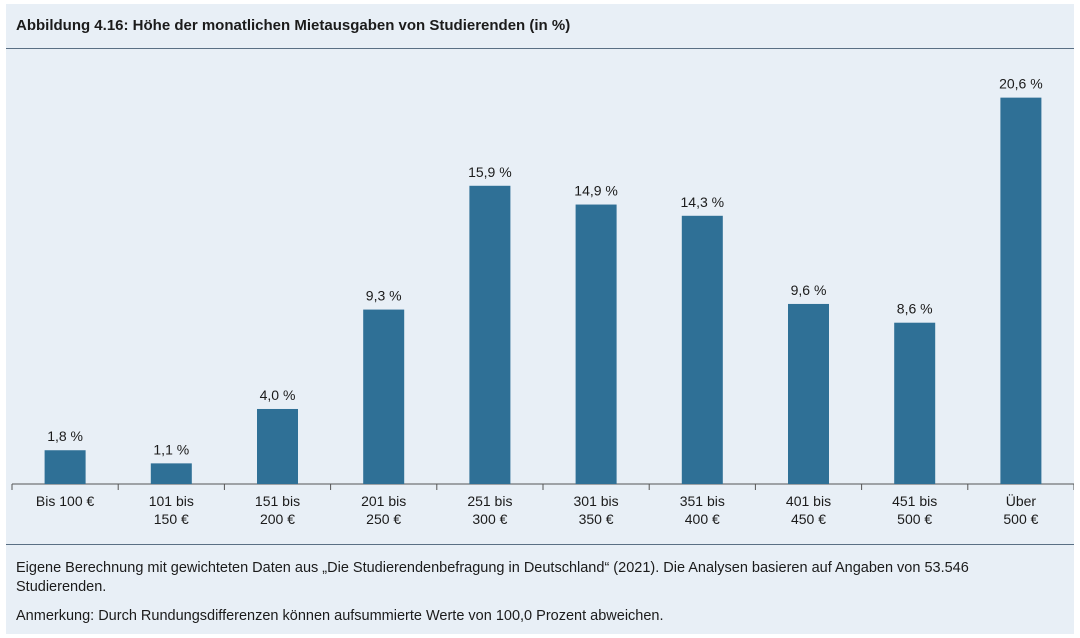 Image resolution: width=1080 pixels, height=638 pixels. What do you see at coordinates (703, 202) in the screenshot?
I see `data-label: 14,3 %` at bounding box center [703, 202].